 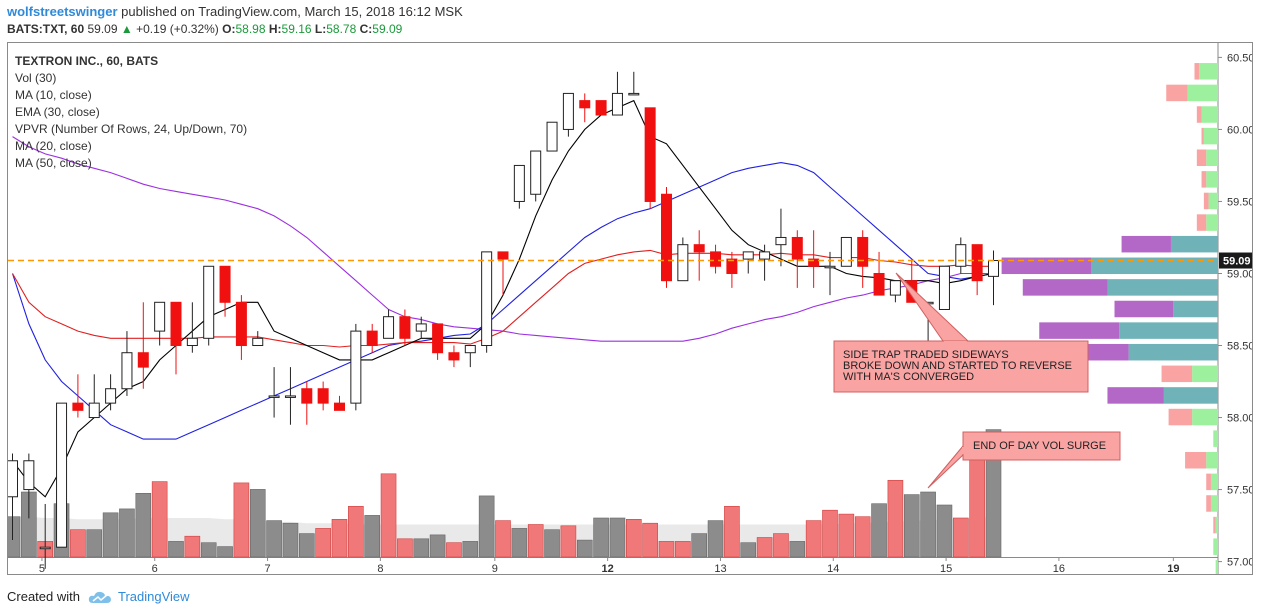 I want to click on price-change: +0.19 (+0.32%), so click(x=177, y=29).